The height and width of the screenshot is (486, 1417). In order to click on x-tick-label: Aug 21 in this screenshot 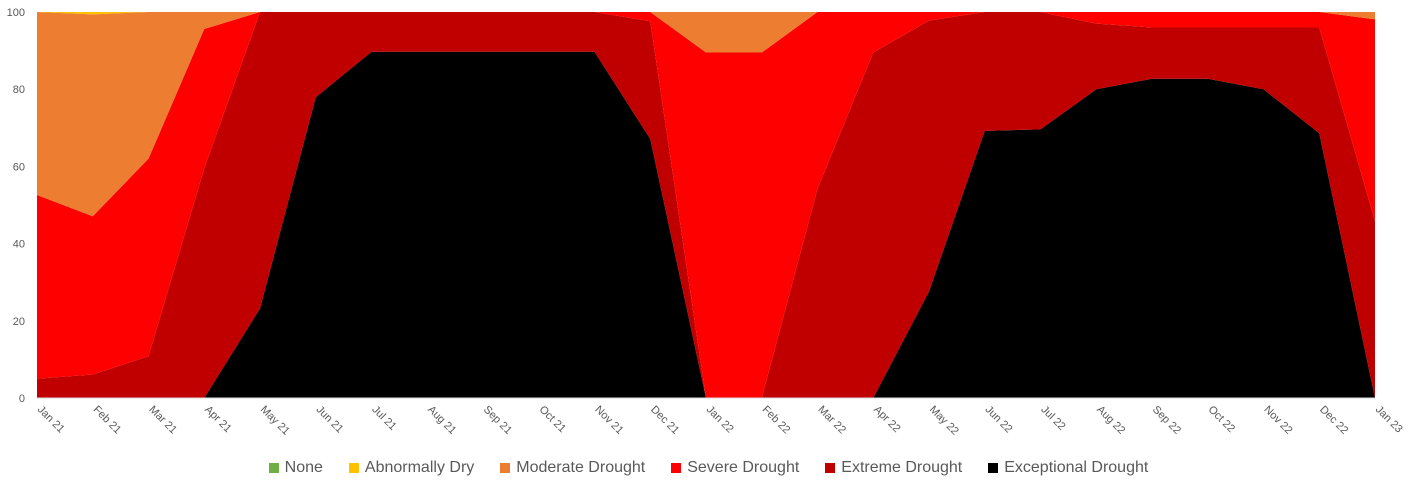, I will do `click(441, 420)`.